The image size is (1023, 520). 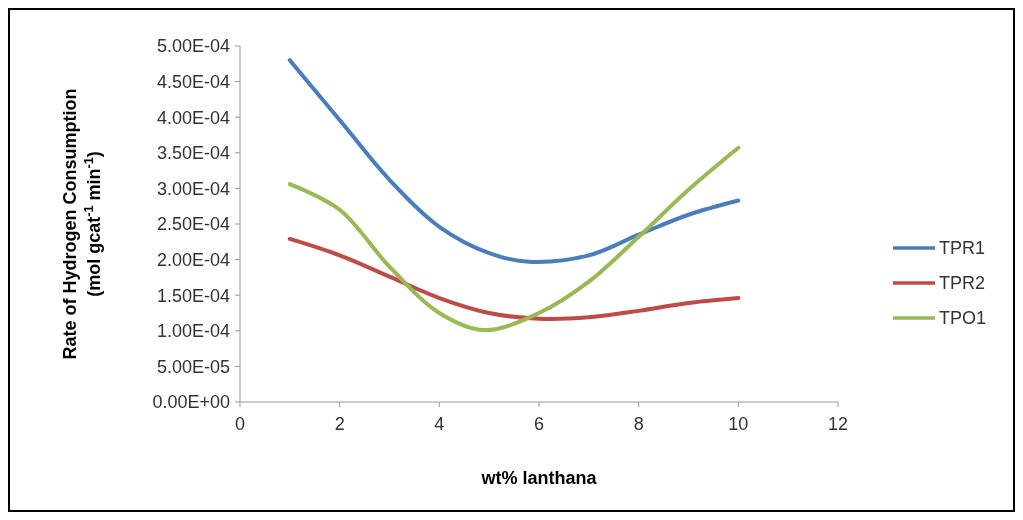 What do you see at coordinates (539, 424) in the screenshot?
I see `x-tick-label: 6` at bounding box center [539, 424].